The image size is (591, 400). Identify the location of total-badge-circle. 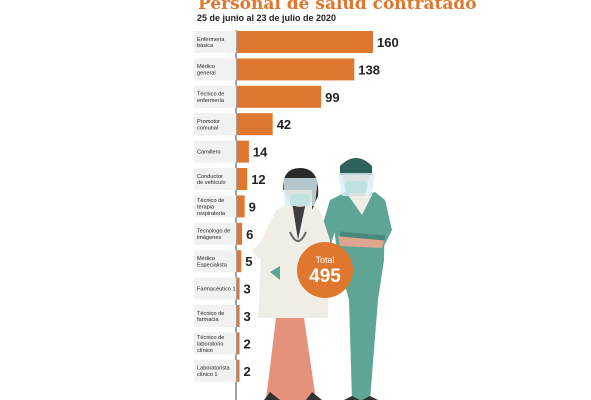
(325, 270).